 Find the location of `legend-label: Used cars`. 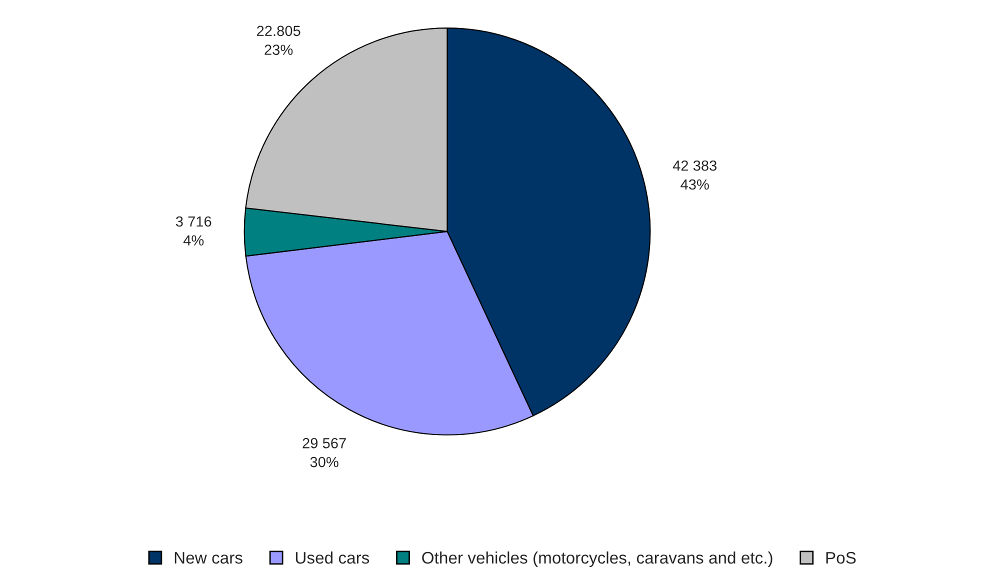

legend-label: Used cars is located at coordinates (333, 557).